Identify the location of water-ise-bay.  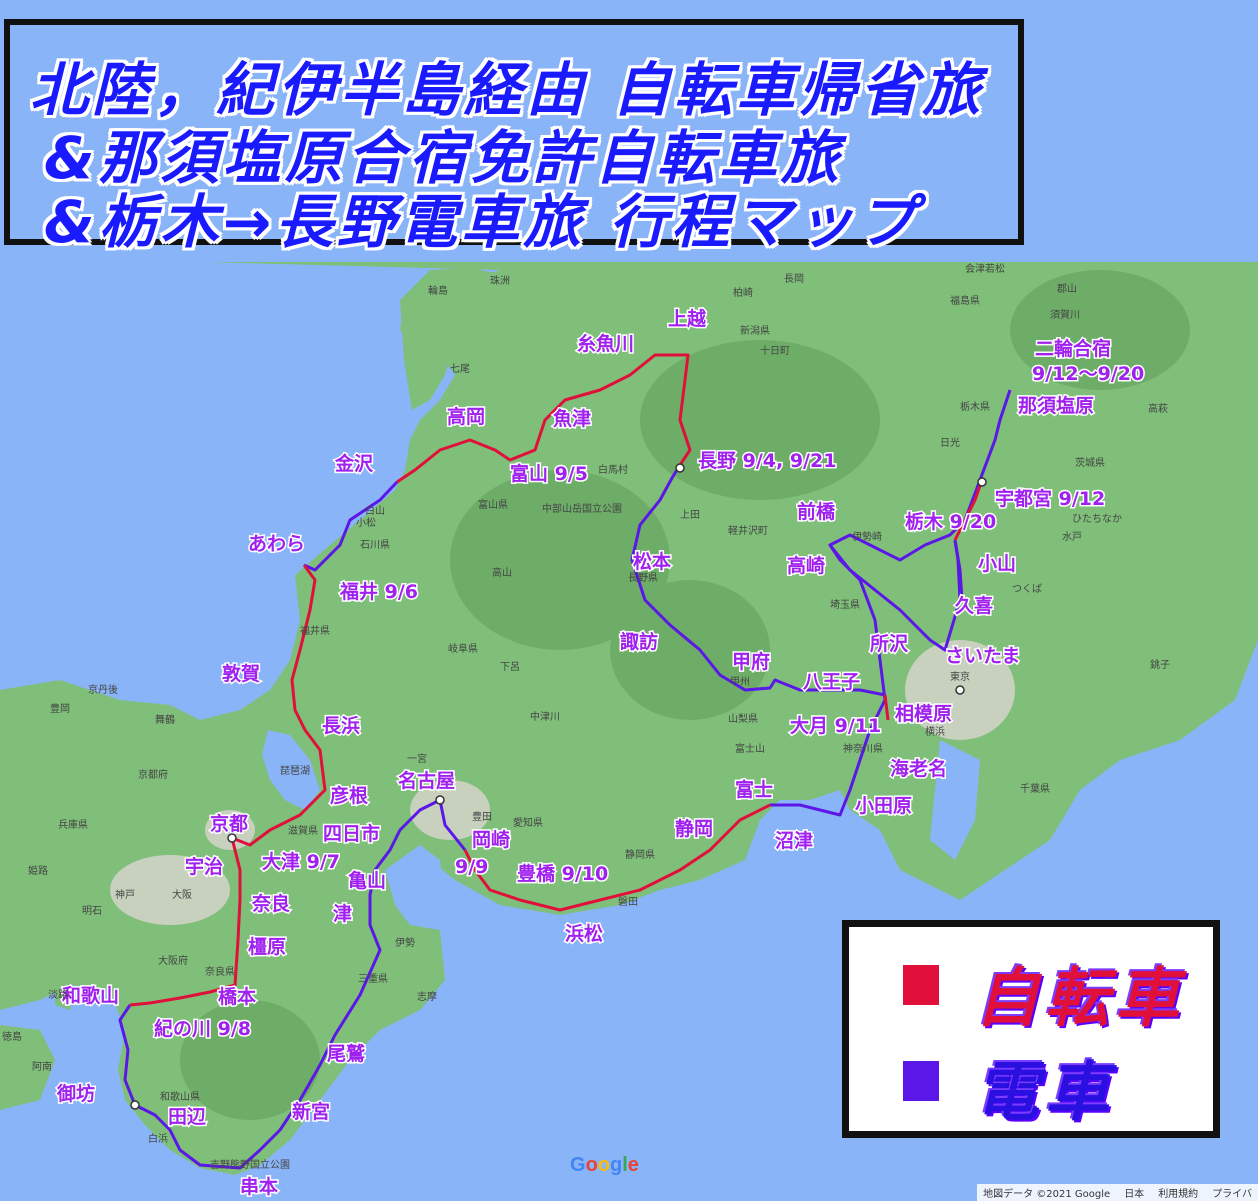
(427, 887).